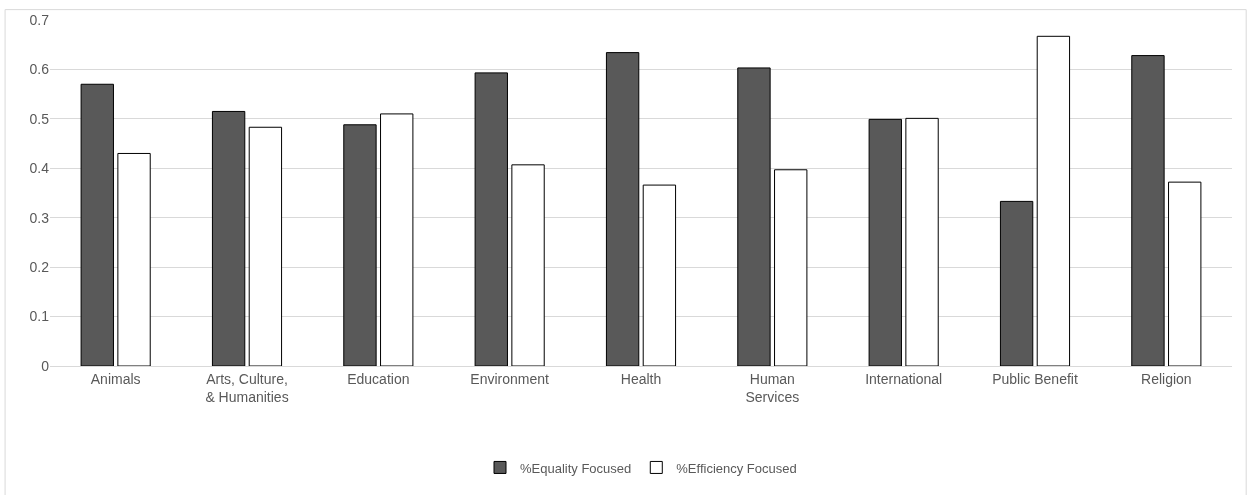 This screenshot has width=1252, height=495. I want to click on x-tick-label: Arts, Culture, & Humanities, so click(247, 387).